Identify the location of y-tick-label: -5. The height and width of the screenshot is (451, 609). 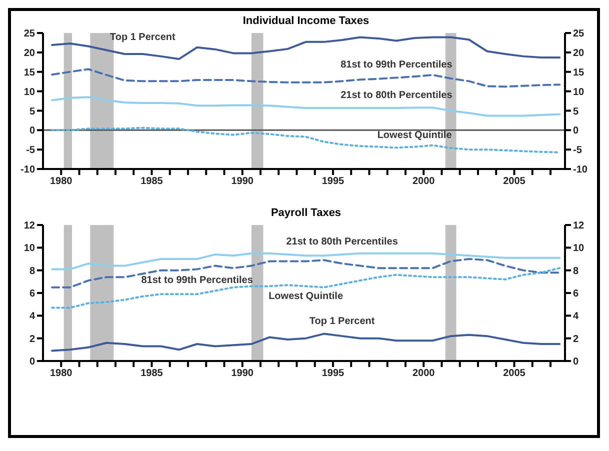
(31, 150).